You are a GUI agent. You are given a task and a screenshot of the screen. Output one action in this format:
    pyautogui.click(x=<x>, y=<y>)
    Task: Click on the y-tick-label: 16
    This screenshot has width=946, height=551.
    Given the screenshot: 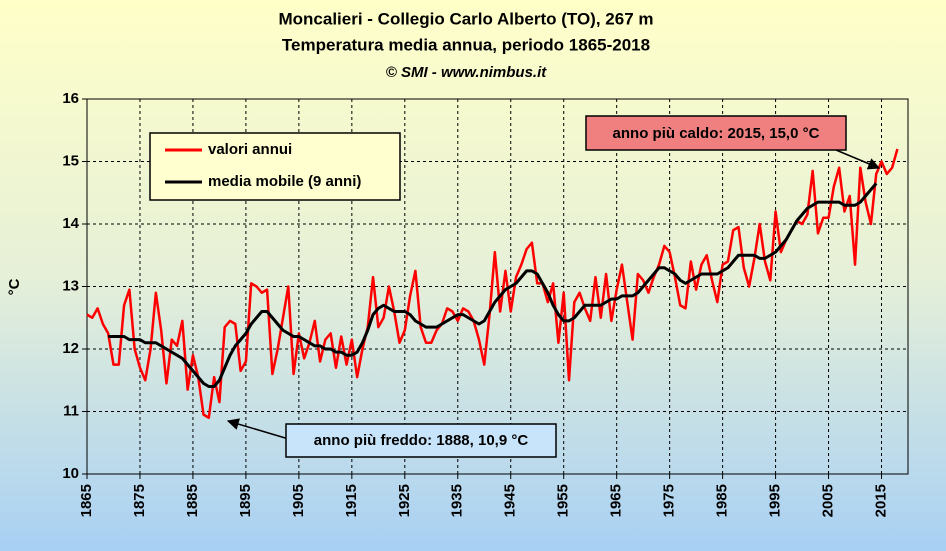 What is the action you would take?
    pyautogui.click(x=70, y=98)
    